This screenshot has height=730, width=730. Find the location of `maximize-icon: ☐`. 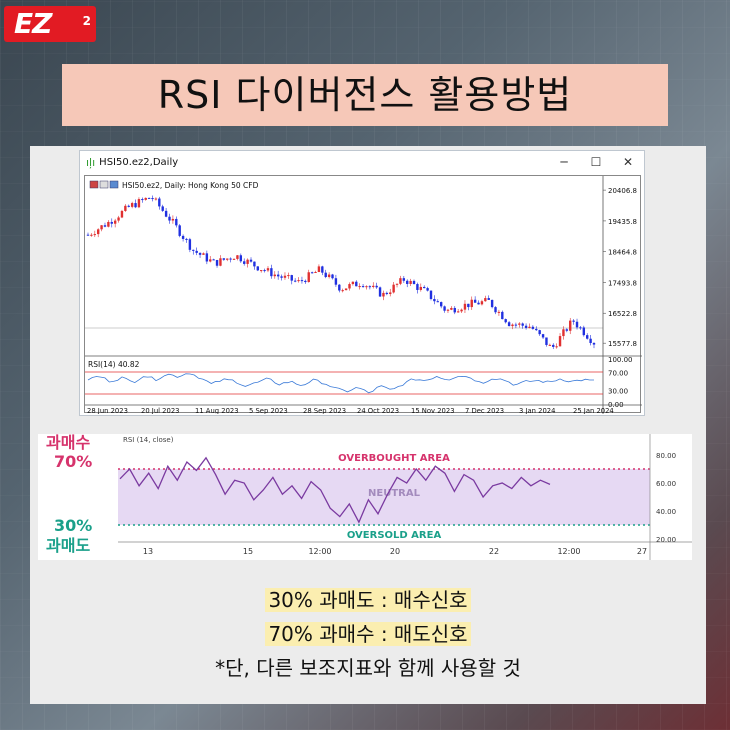

maximize-icon: ☐ is located at coordinates (596, 162).